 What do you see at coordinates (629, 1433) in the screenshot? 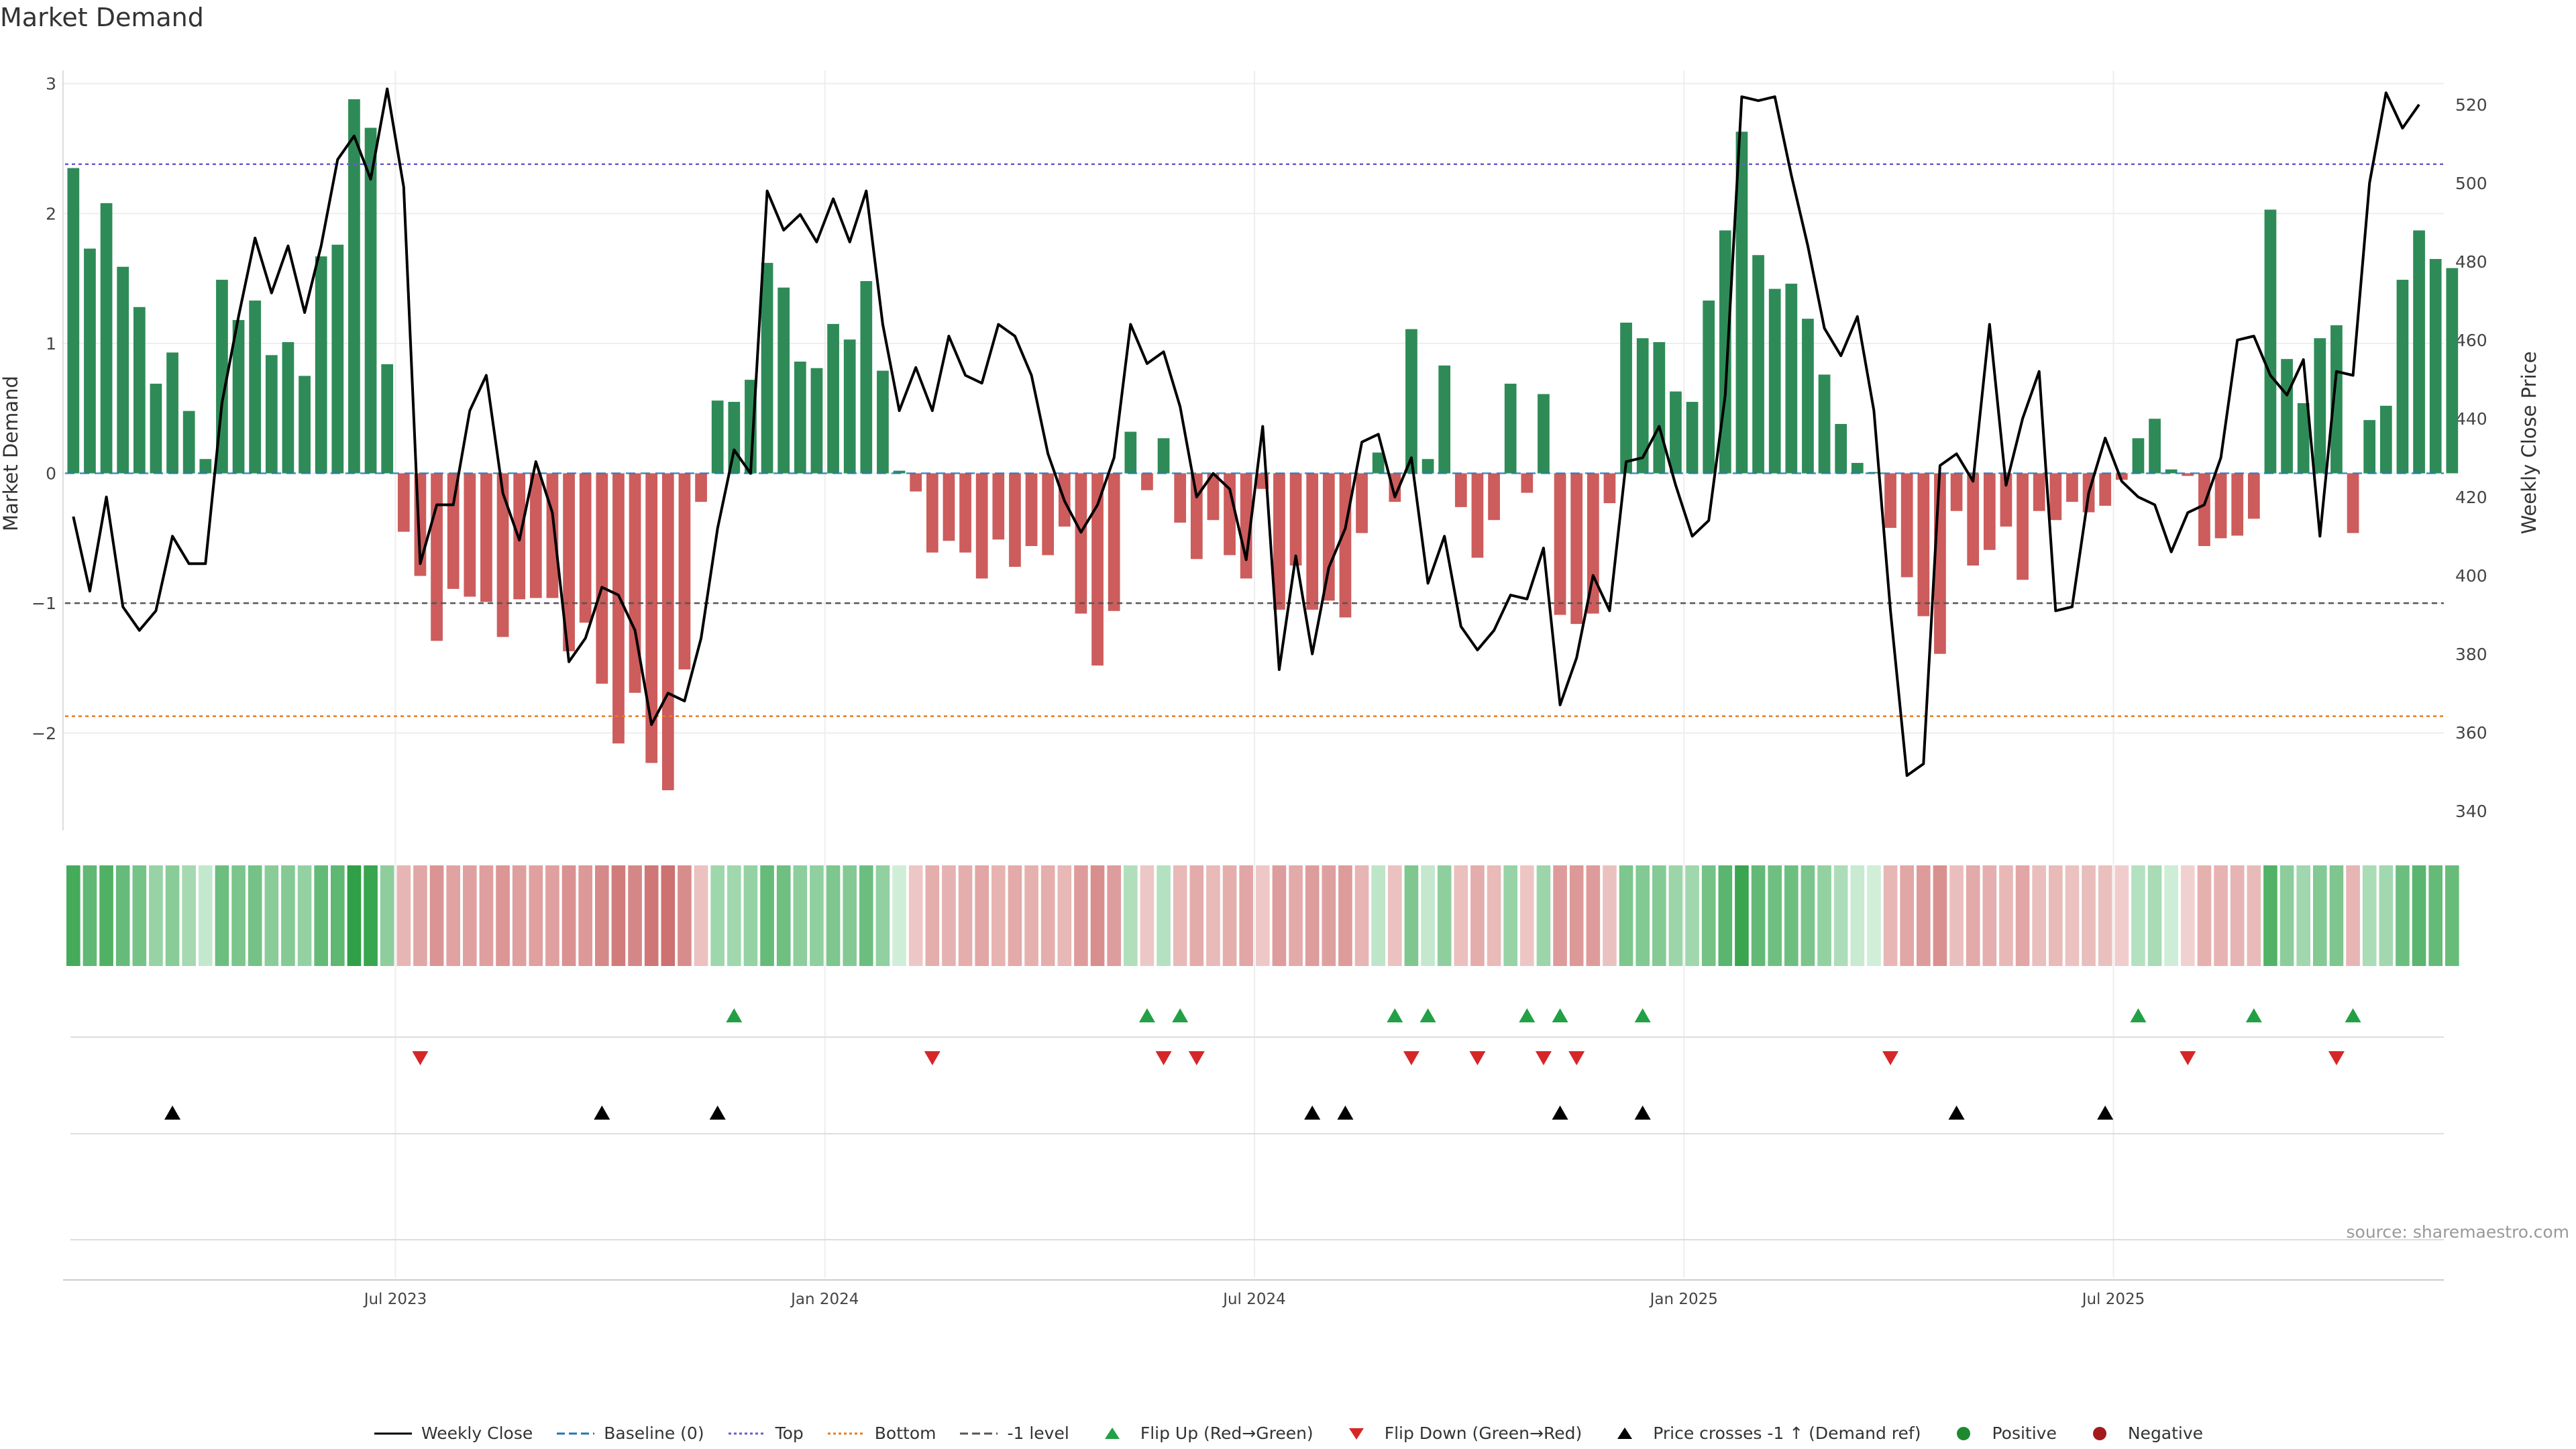
I see `legend-item: Baseline (0)` at bounding box center [629, 1433].